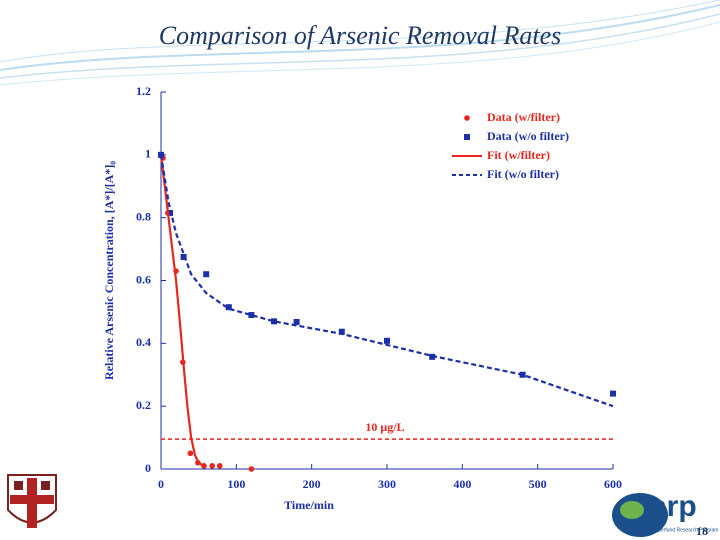  Describe the element at coordinates (183, 311) in the screenshot. I see `fit-line` at that location.